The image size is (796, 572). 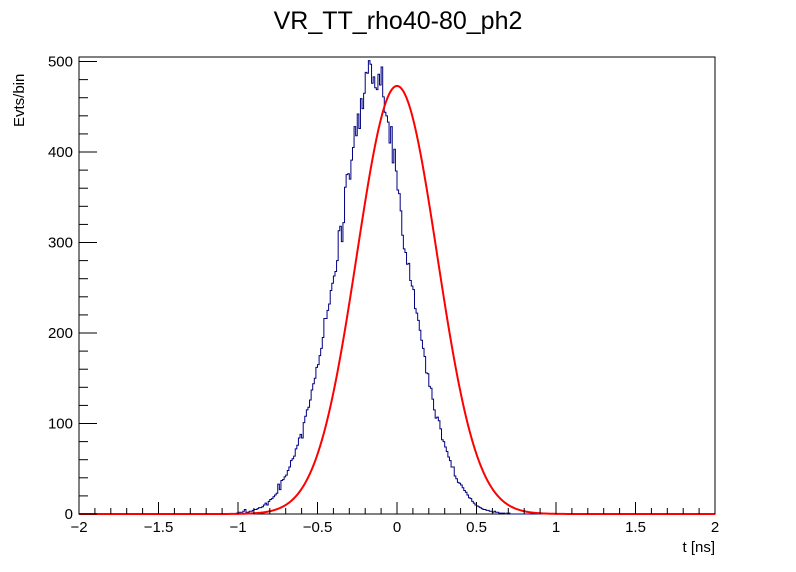 I want to click on y-tick-label: 300, so click(x=60, y=243).